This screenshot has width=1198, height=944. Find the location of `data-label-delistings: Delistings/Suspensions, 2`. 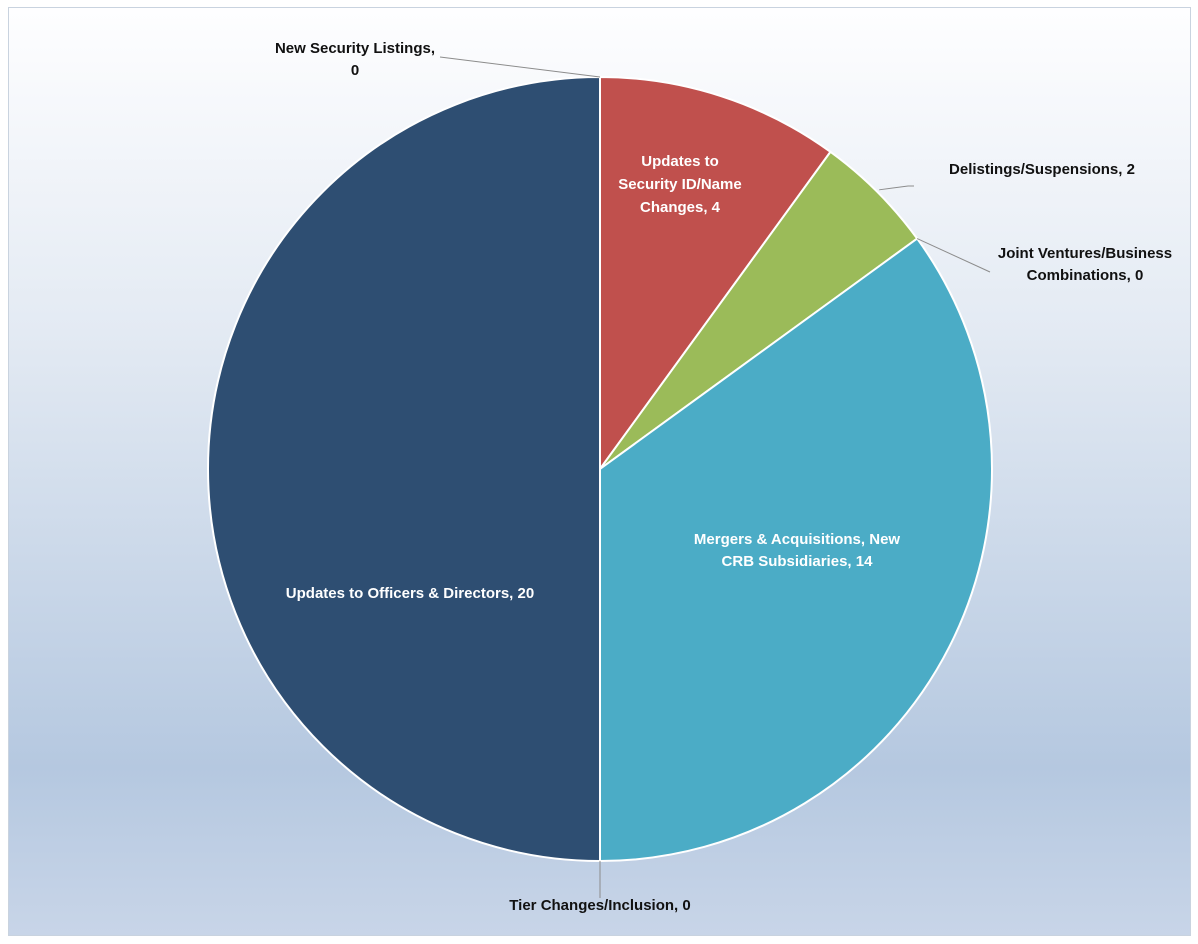

data-label-delistings: Delistings/Suspensions, 2 is located at coordinates (1042, 169).